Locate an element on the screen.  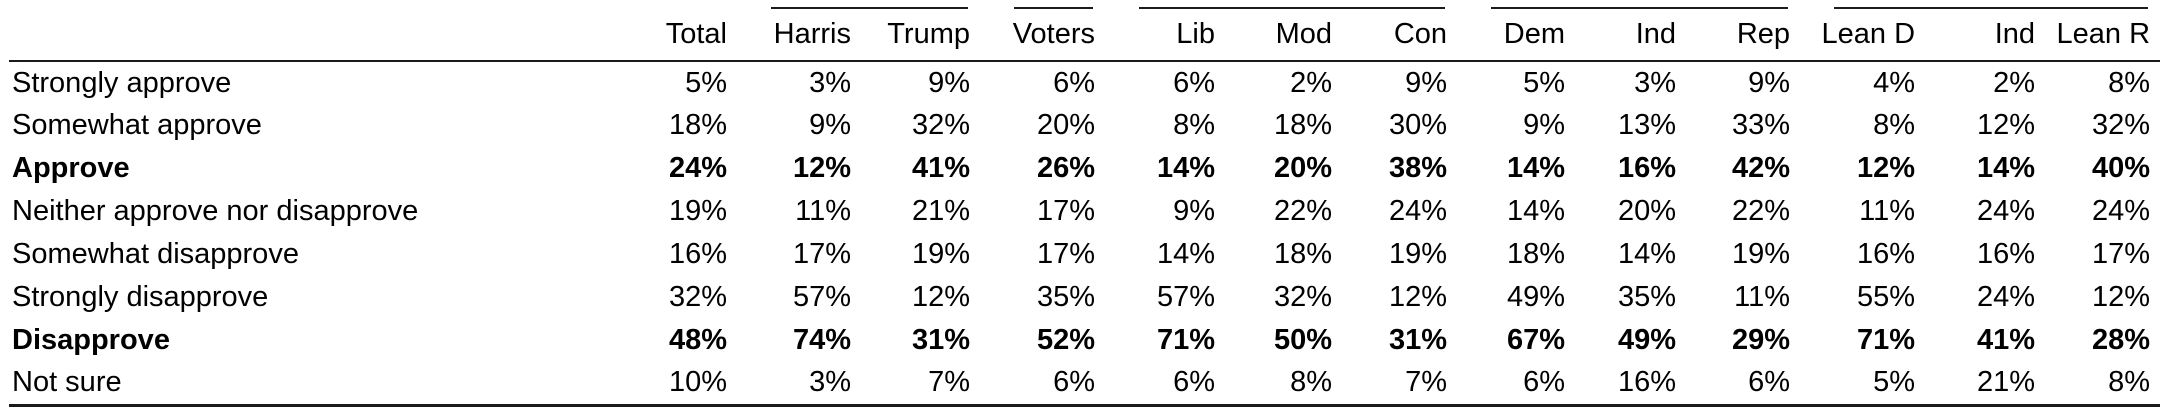
value-cell: 40% is located at coordinates (2121, 168).